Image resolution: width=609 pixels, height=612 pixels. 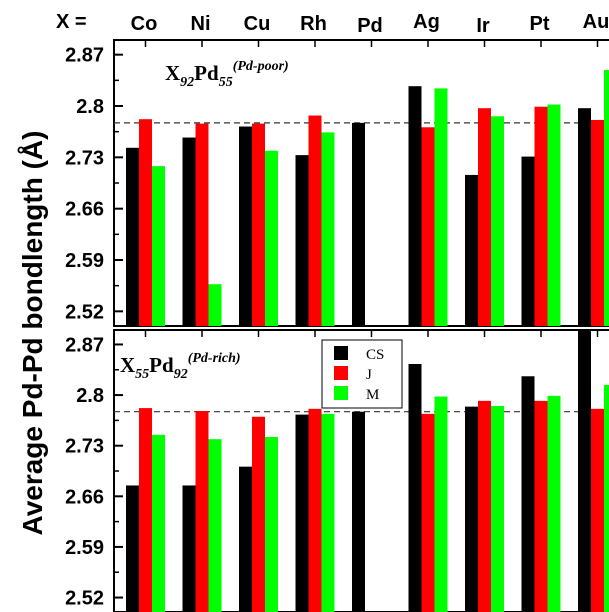 I want to click on legend: CS J M, so click(x=362, y=374).